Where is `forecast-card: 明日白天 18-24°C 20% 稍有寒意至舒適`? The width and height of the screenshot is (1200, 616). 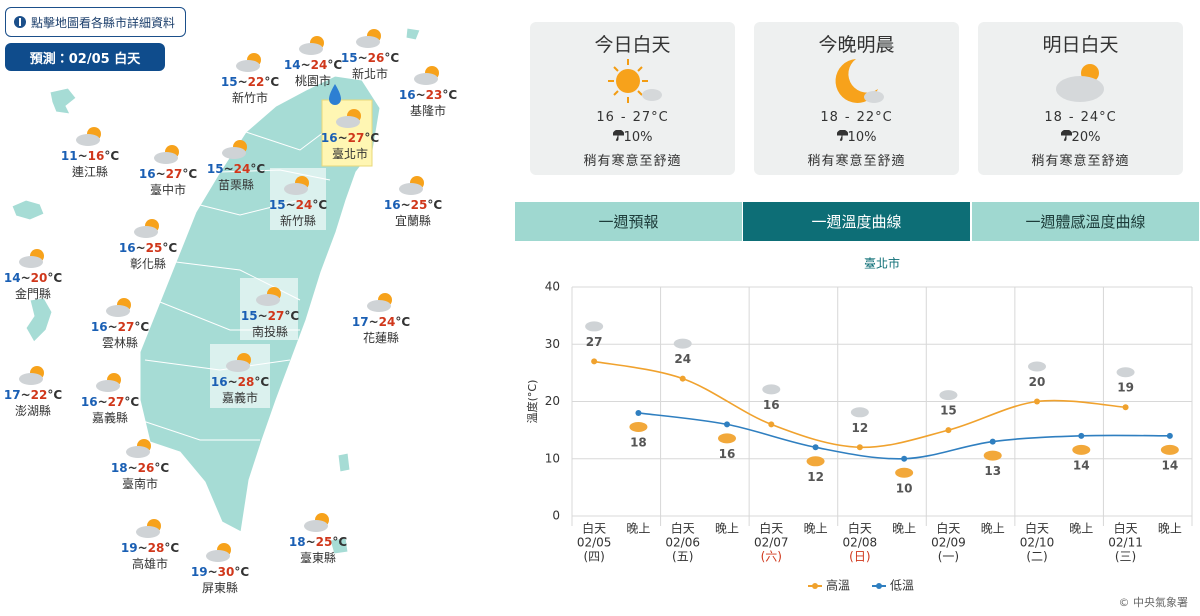
forecast-card: 明日白天 18-24°C 20% 稍有寒意至舒適 is located at coordinates (1080, 98).